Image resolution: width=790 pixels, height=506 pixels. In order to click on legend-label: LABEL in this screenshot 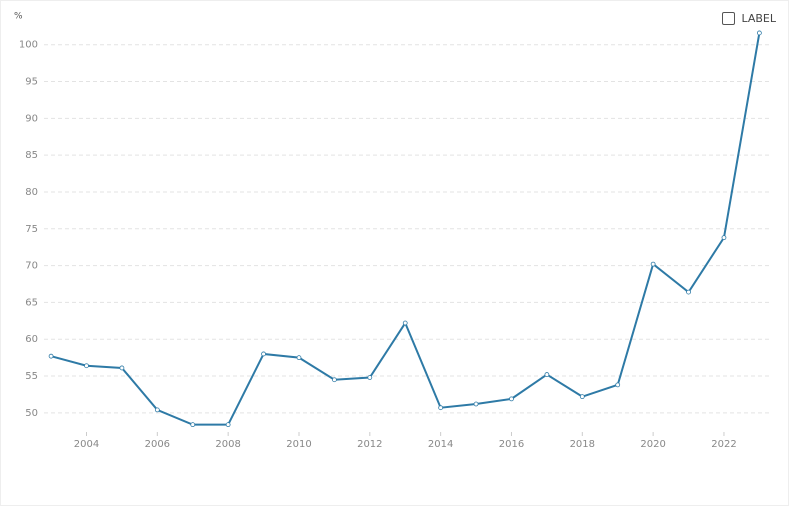, I will do `click(758, 18)`.